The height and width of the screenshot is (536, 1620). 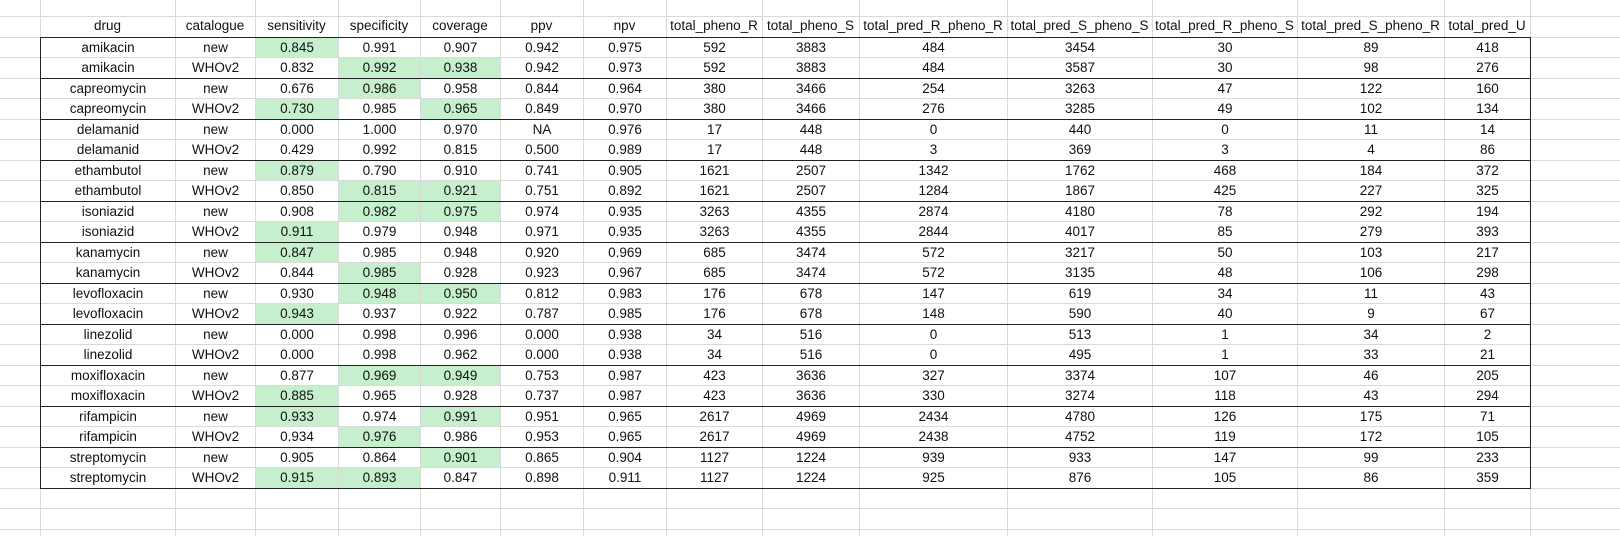 What do you see at coordinates (297, 67) in the screenshot?
I see `cell-sensitivity: 0.832` at bounding box center [297, 67].